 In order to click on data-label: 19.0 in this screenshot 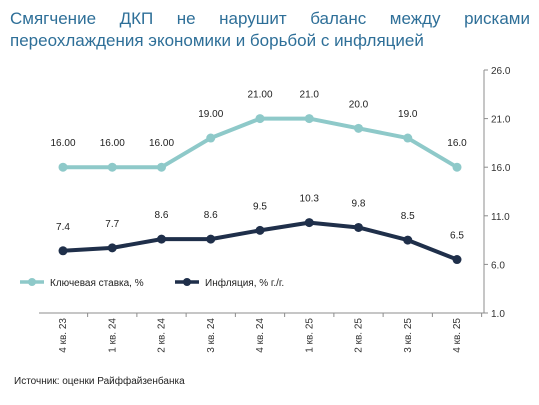, I will do `click(408, 114)`.